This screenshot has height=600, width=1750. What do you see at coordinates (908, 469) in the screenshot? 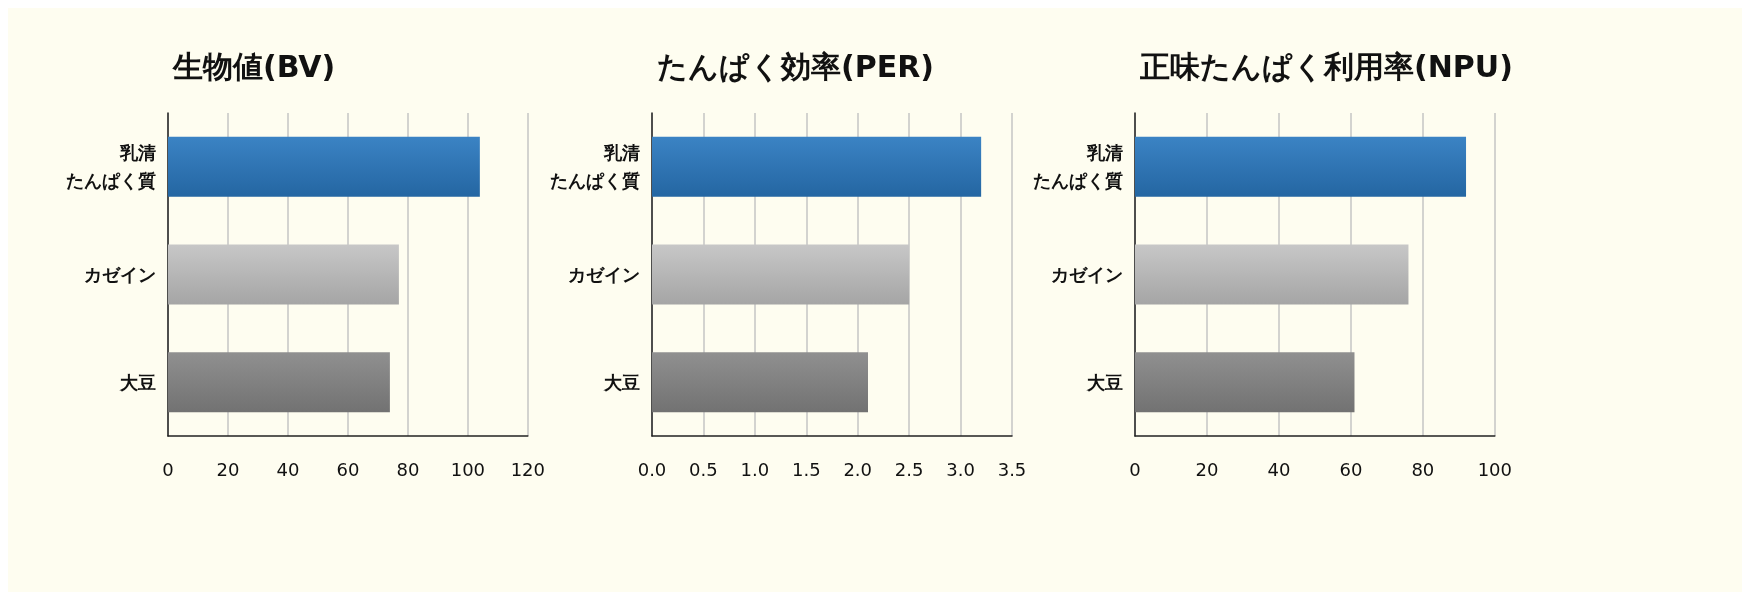
I see `x-tick-label: 2.5` at bounding box center [908, 469].